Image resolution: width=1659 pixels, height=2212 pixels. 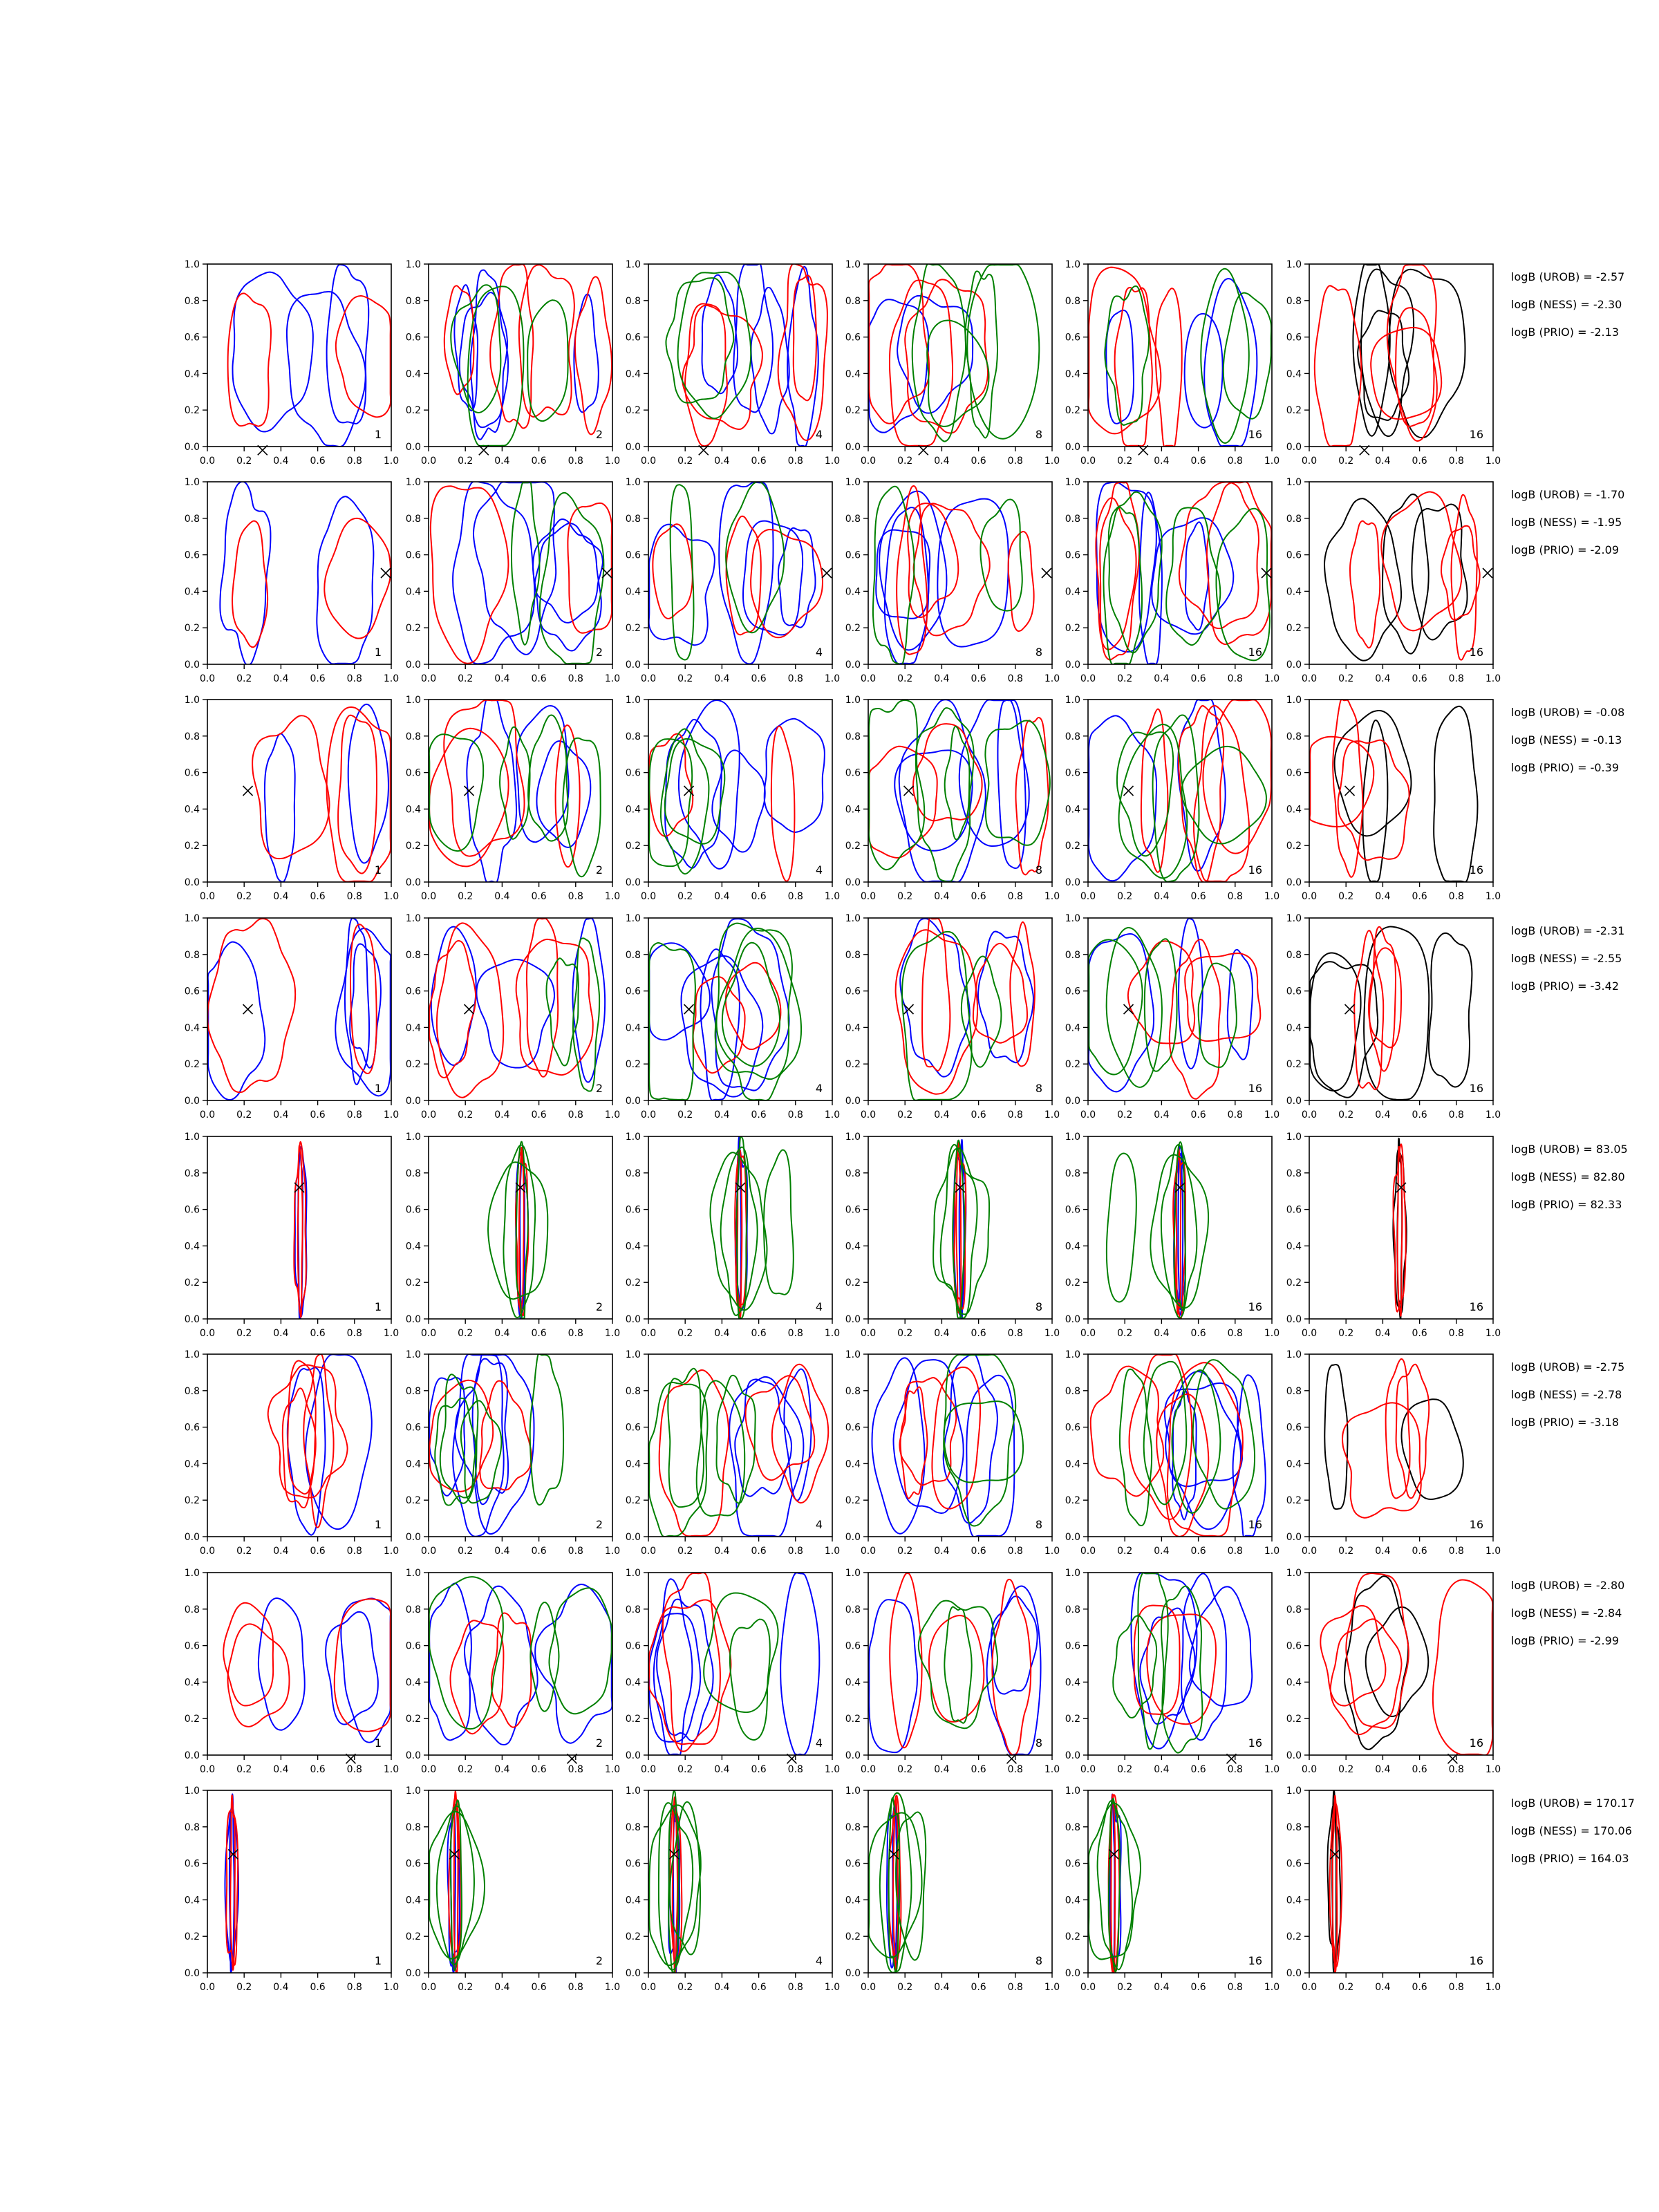 What do you see at coordinates (1568, 1367) in the screenshot?
I see `logb-stat-text: logB (UROB) = -2.75` at bounding box center [1568, 1367].